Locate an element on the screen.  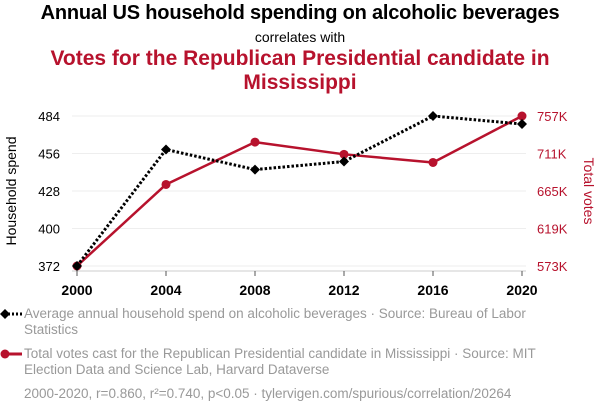
y-left-tick-label: 484 is located at coordinates (49, 116).